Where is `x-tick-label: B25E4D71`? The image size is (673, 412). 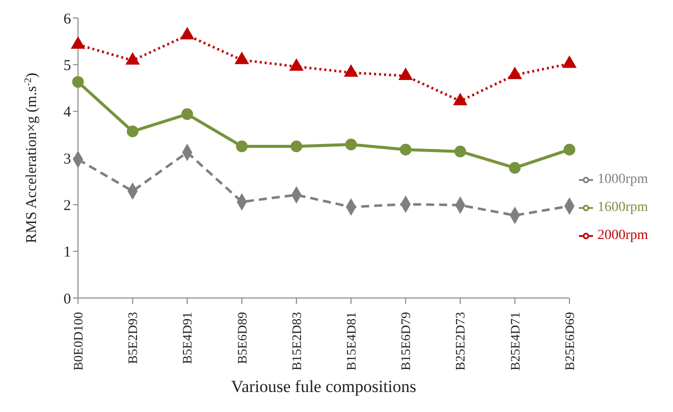
x-tick-label: B25E4D71 is located at coordinates (514, 341).